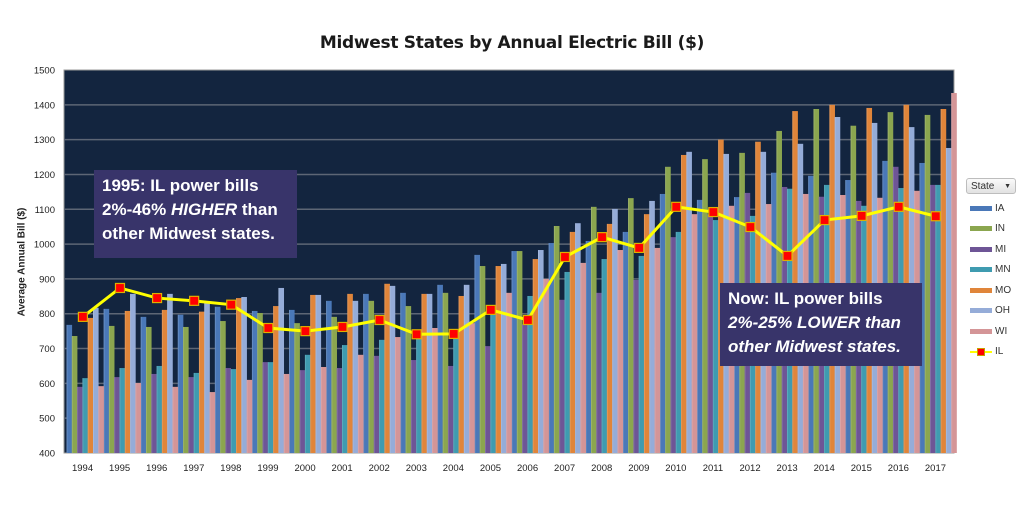  Describe the element at coordinates (983, 186) in the screenshot. I see `legend-filter-label: State` at that location.